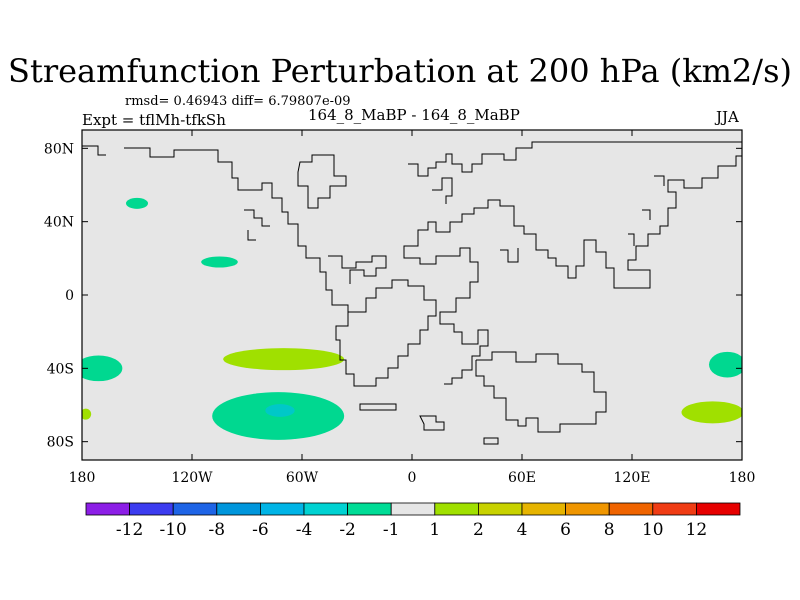  I want to click on coastline-arabia, so click(509, 255).